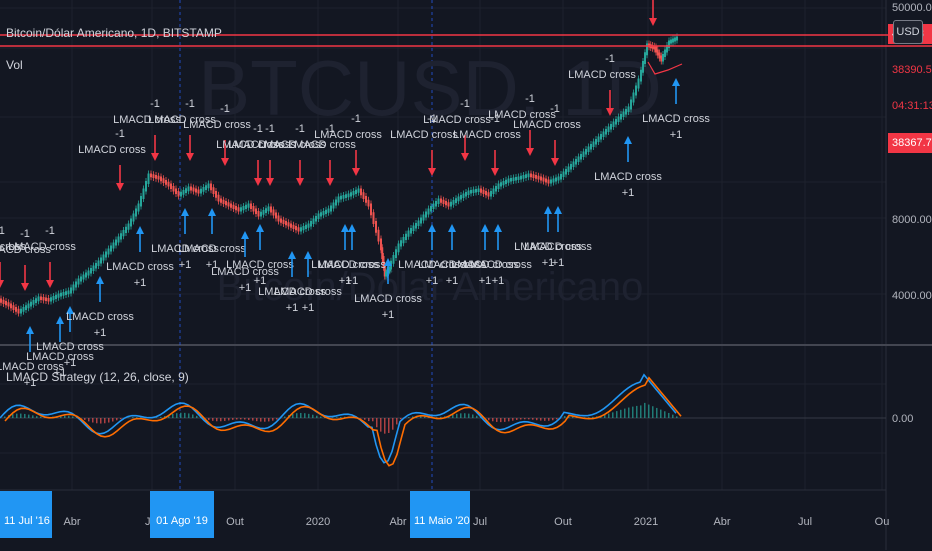 The width and height of the screenshot is (932, 551). I want to click on indicator-title: LMACD Strategy (12, 26, close, 9), so click(97, 377).